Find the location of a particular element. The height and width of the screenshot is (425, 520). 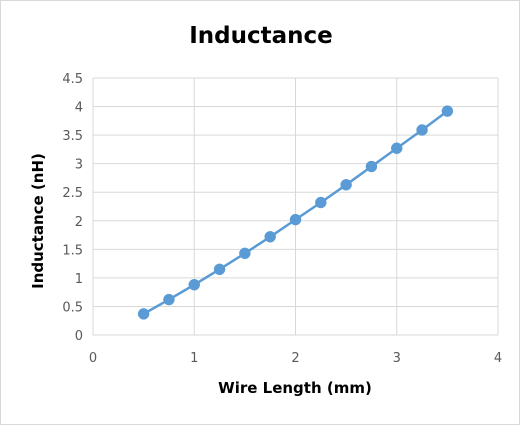

y-tick-label: 4 is located at coordinates (79, 108).